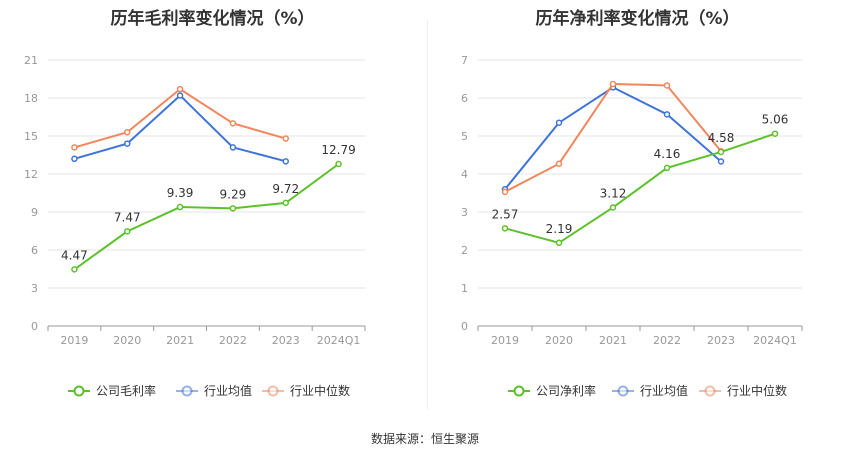  I want to click on left-legend-company-label: 公司毛利率, so click(126, 390).